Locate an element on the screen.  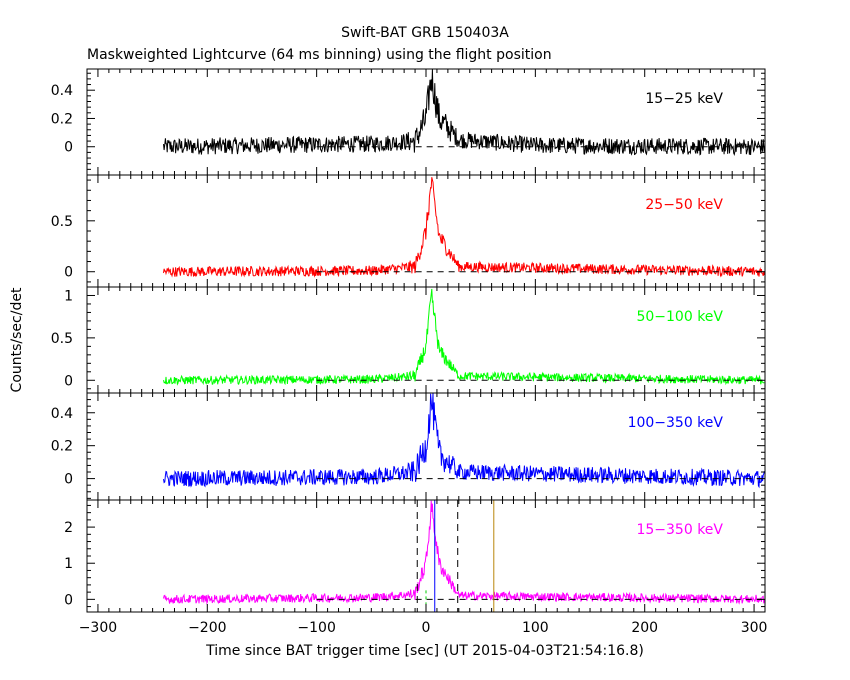
panel-2: 0 0.5 1 50−100 keV is located at coordinates (408, 340).